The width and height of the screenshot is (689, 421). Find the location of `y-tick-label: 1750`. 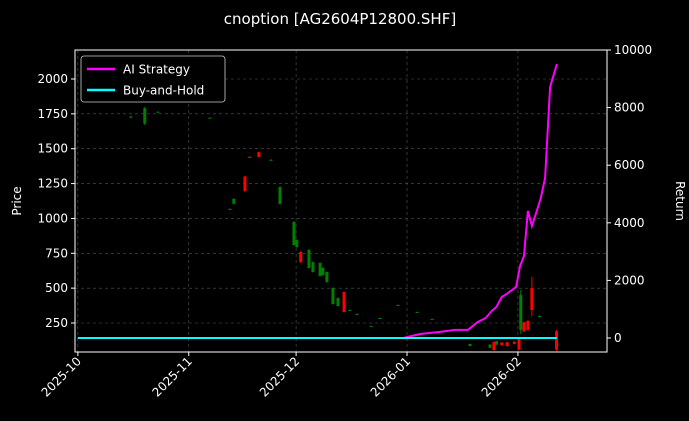

y-tick-label: 1750 is located at coordinates (52, 114).